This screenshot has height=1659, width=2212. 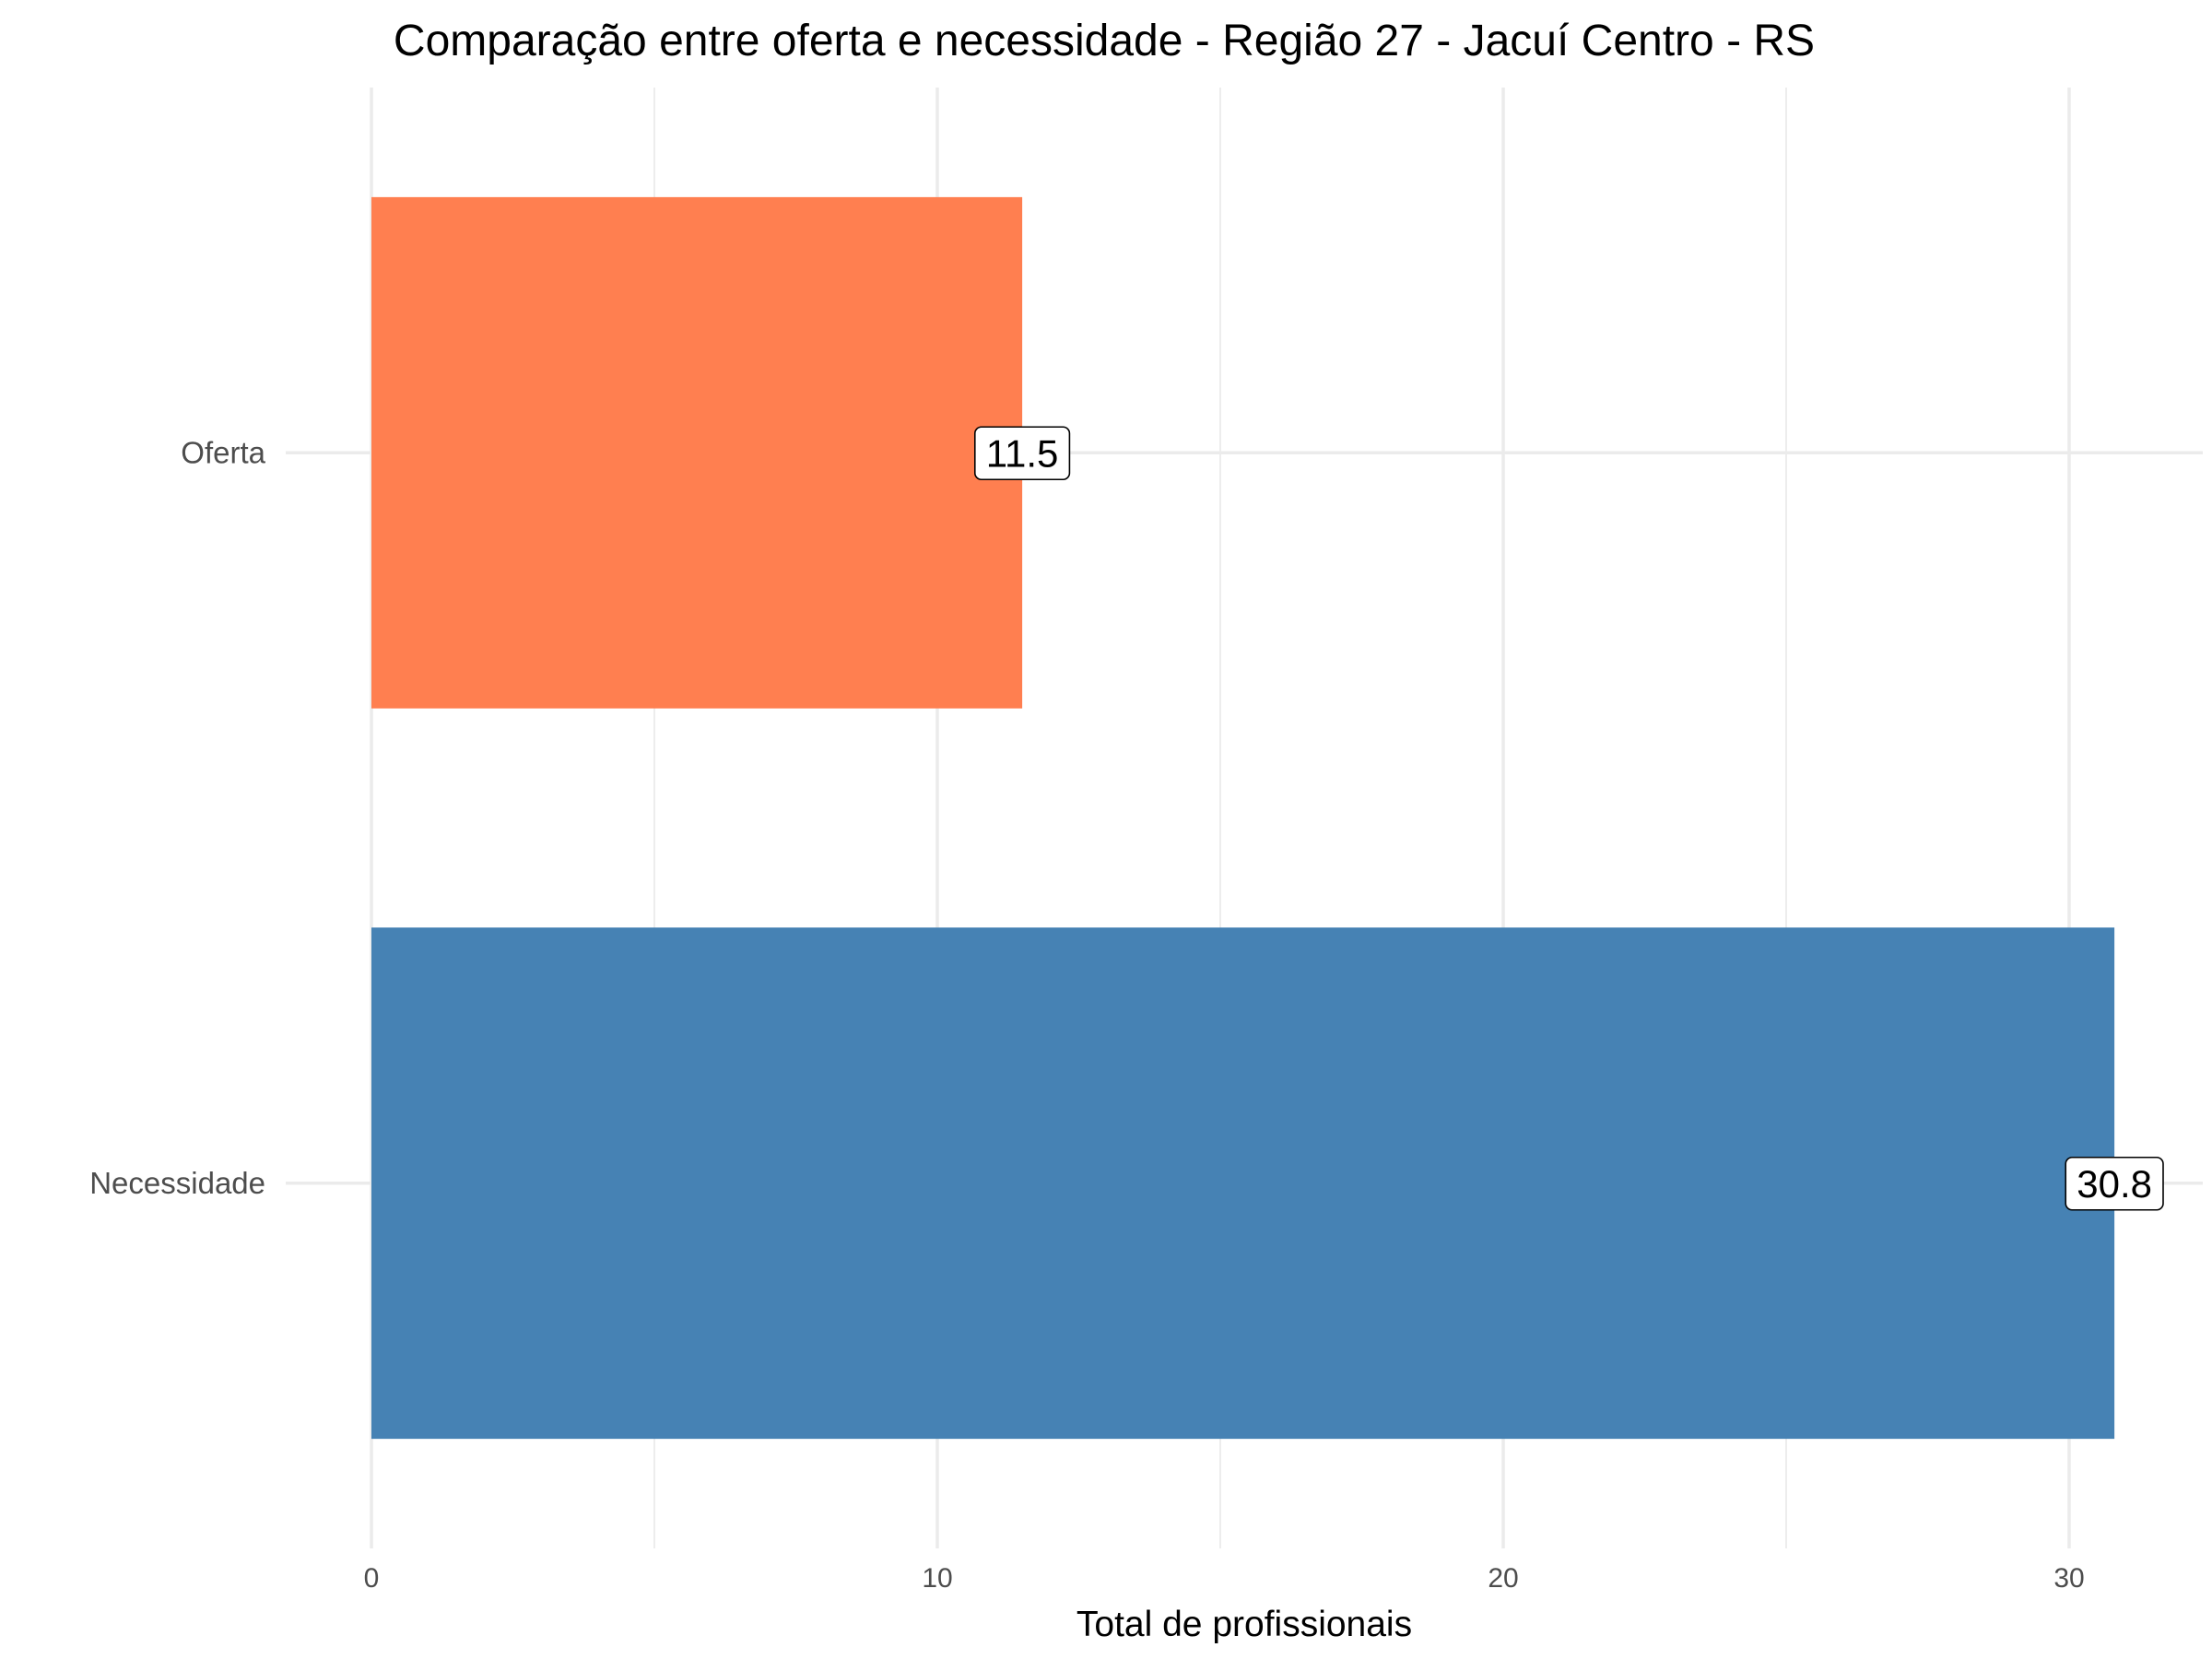 I want to click on data-label-necessidade: 30.8, so click(x=2114, y=1183).